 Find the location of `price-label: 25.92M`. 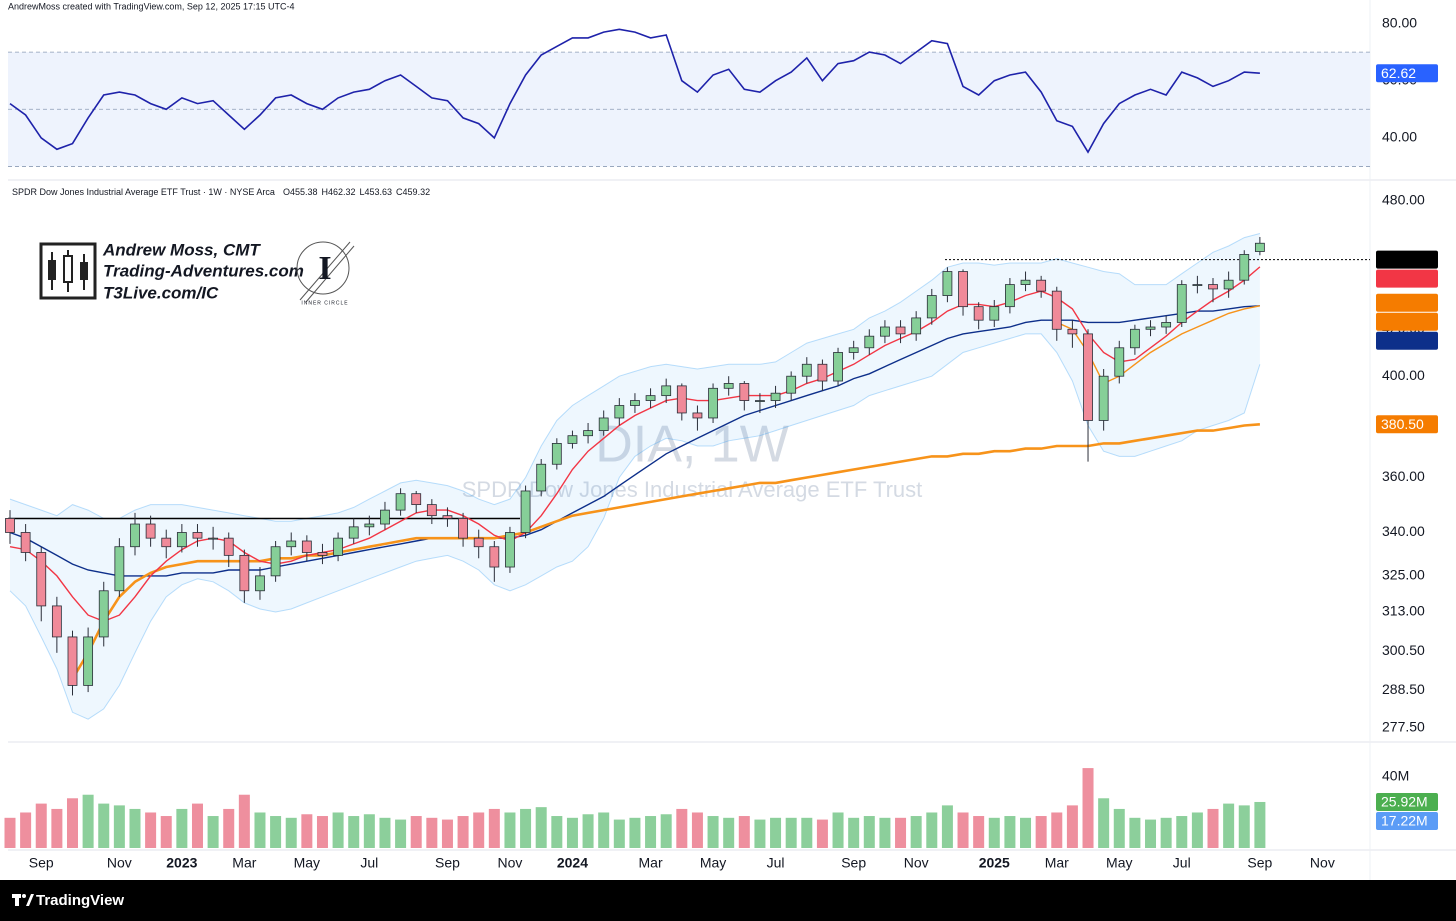

price-label: 25.92M is located at coordinates (1404, 802).